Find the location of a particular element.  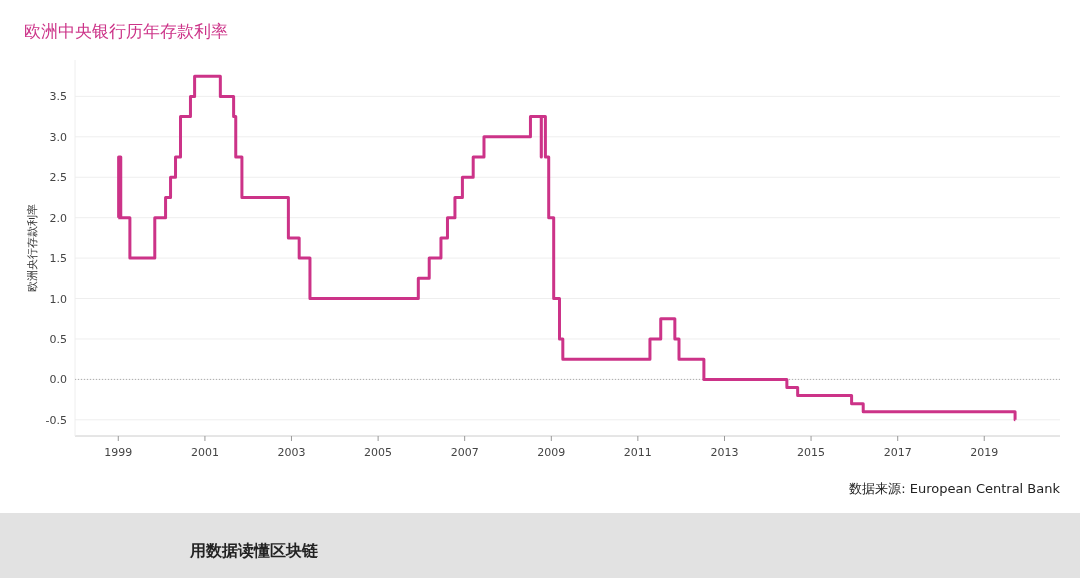

x-tick-label: 2011 is located at coordinates (637, 452).